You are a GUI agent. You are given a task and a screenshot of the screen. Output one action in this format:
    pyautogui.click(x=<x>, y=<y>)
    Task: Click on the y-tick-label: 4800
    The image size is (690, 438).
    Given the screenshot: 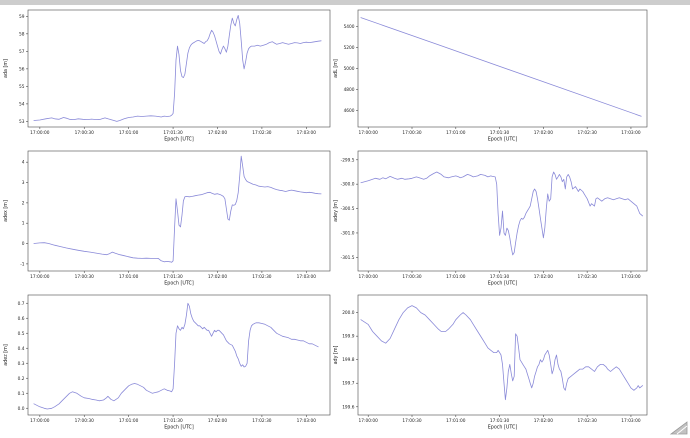 What is the action you would take?
    pyautogui.click(x=349, y=90)
    